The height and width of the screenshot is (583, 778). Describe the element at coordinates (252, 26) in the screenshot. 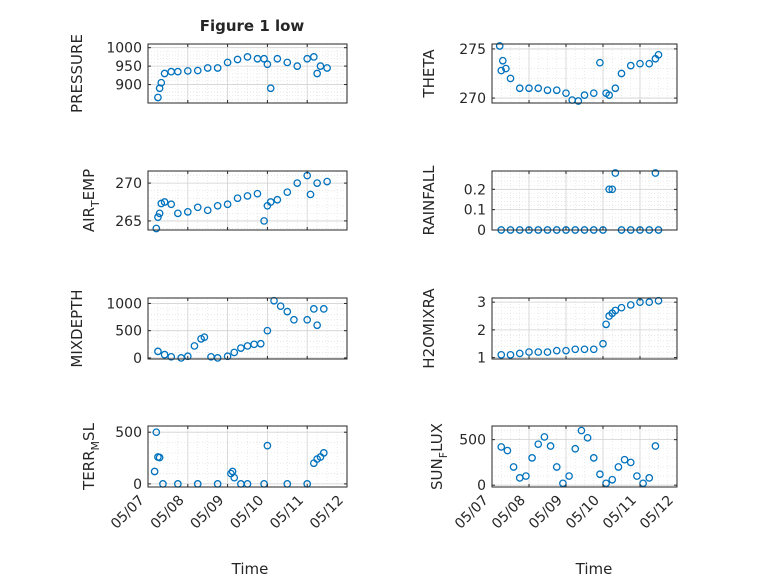

I see `figure-title: Figure 1 low` at that location.